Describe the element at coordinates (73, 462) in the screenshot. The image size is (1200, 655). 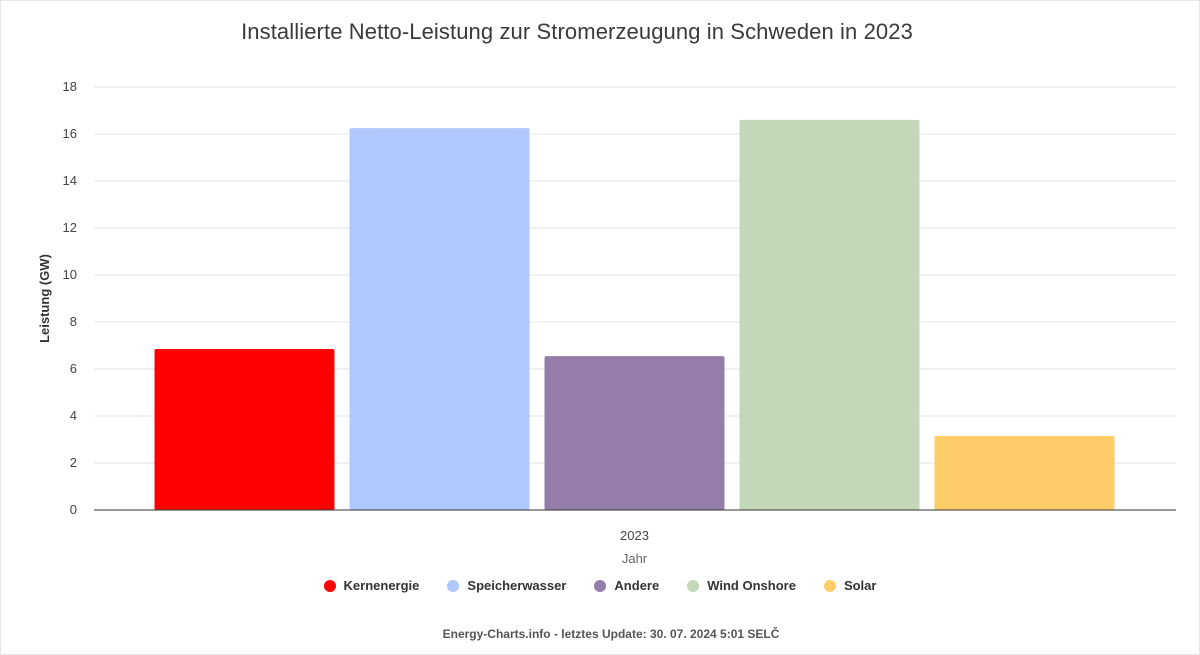
I see `y-tick-label: 2` at that location.